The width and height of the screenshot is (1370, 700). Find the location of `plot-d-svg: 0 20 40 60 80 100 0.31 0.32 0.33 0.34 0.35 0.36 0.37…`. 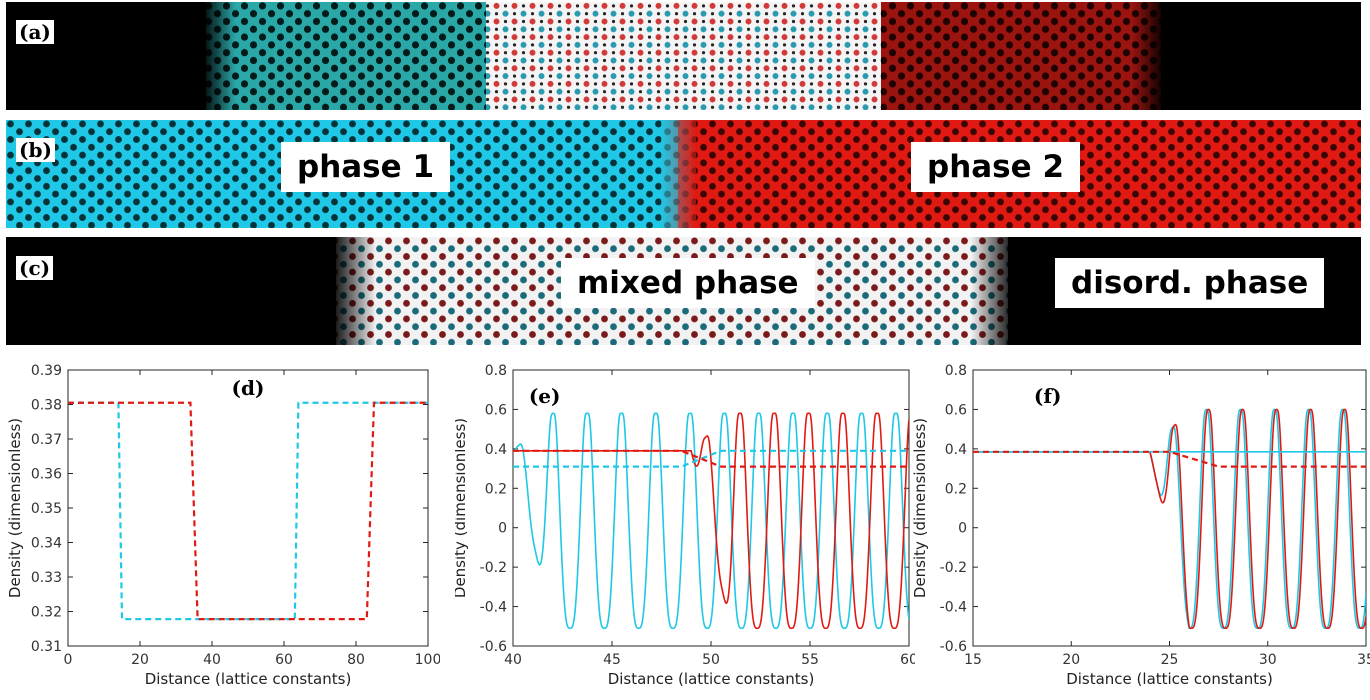

plot-d-svg: 0 20 40 60 80 100 0.31 0.32 0.33 0.34 0.35 0.36 0.37… is located at coordinates (223, 525).